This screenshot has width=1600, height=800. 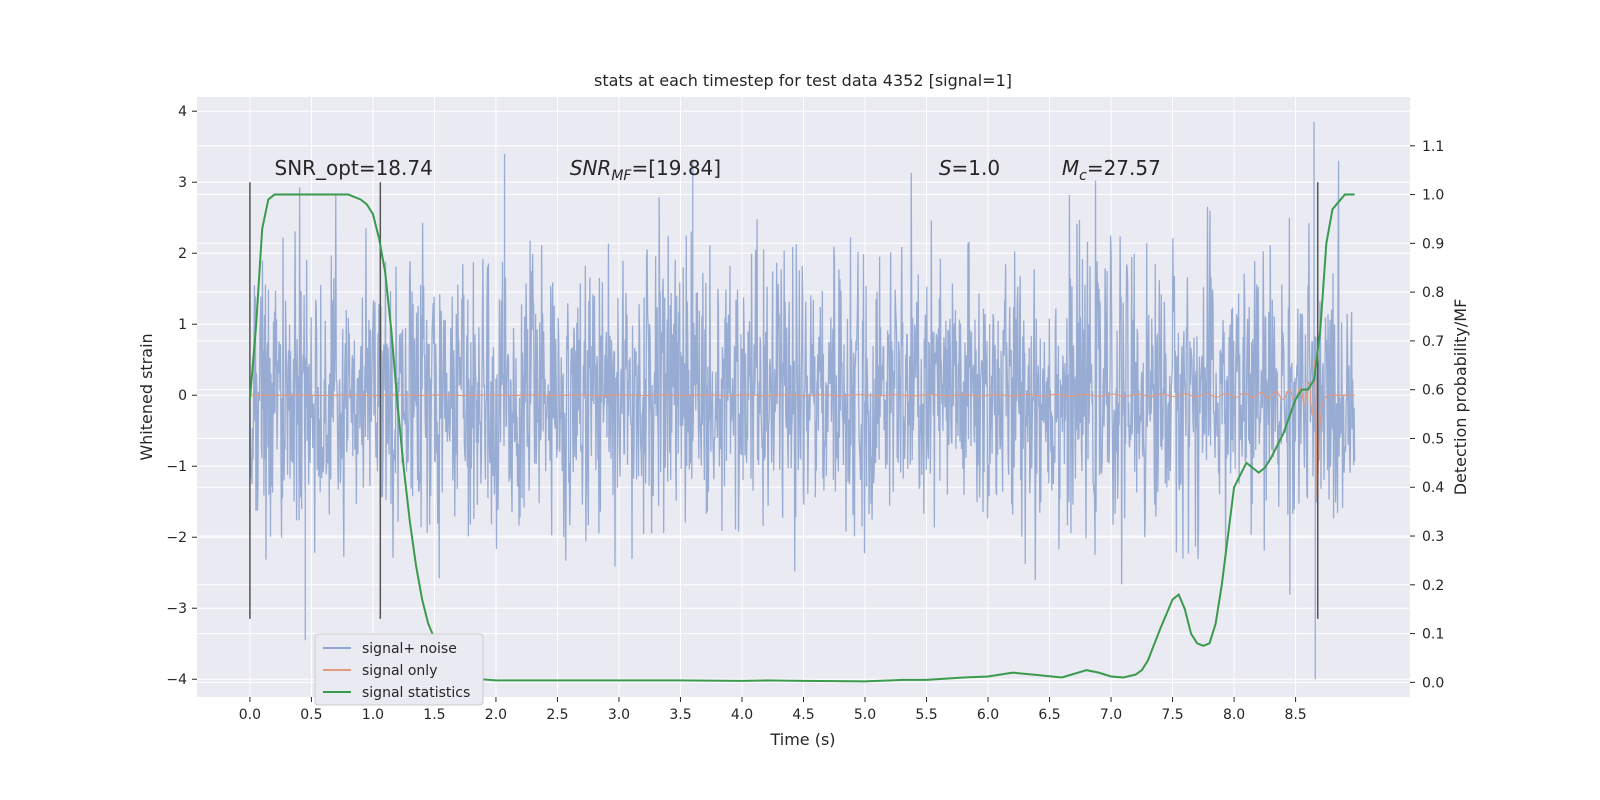 What do you see at coordinates (1433, 683) in the screenshot?
I see `y2-tick-label: 0.0` at bounding box center [1433, 683].